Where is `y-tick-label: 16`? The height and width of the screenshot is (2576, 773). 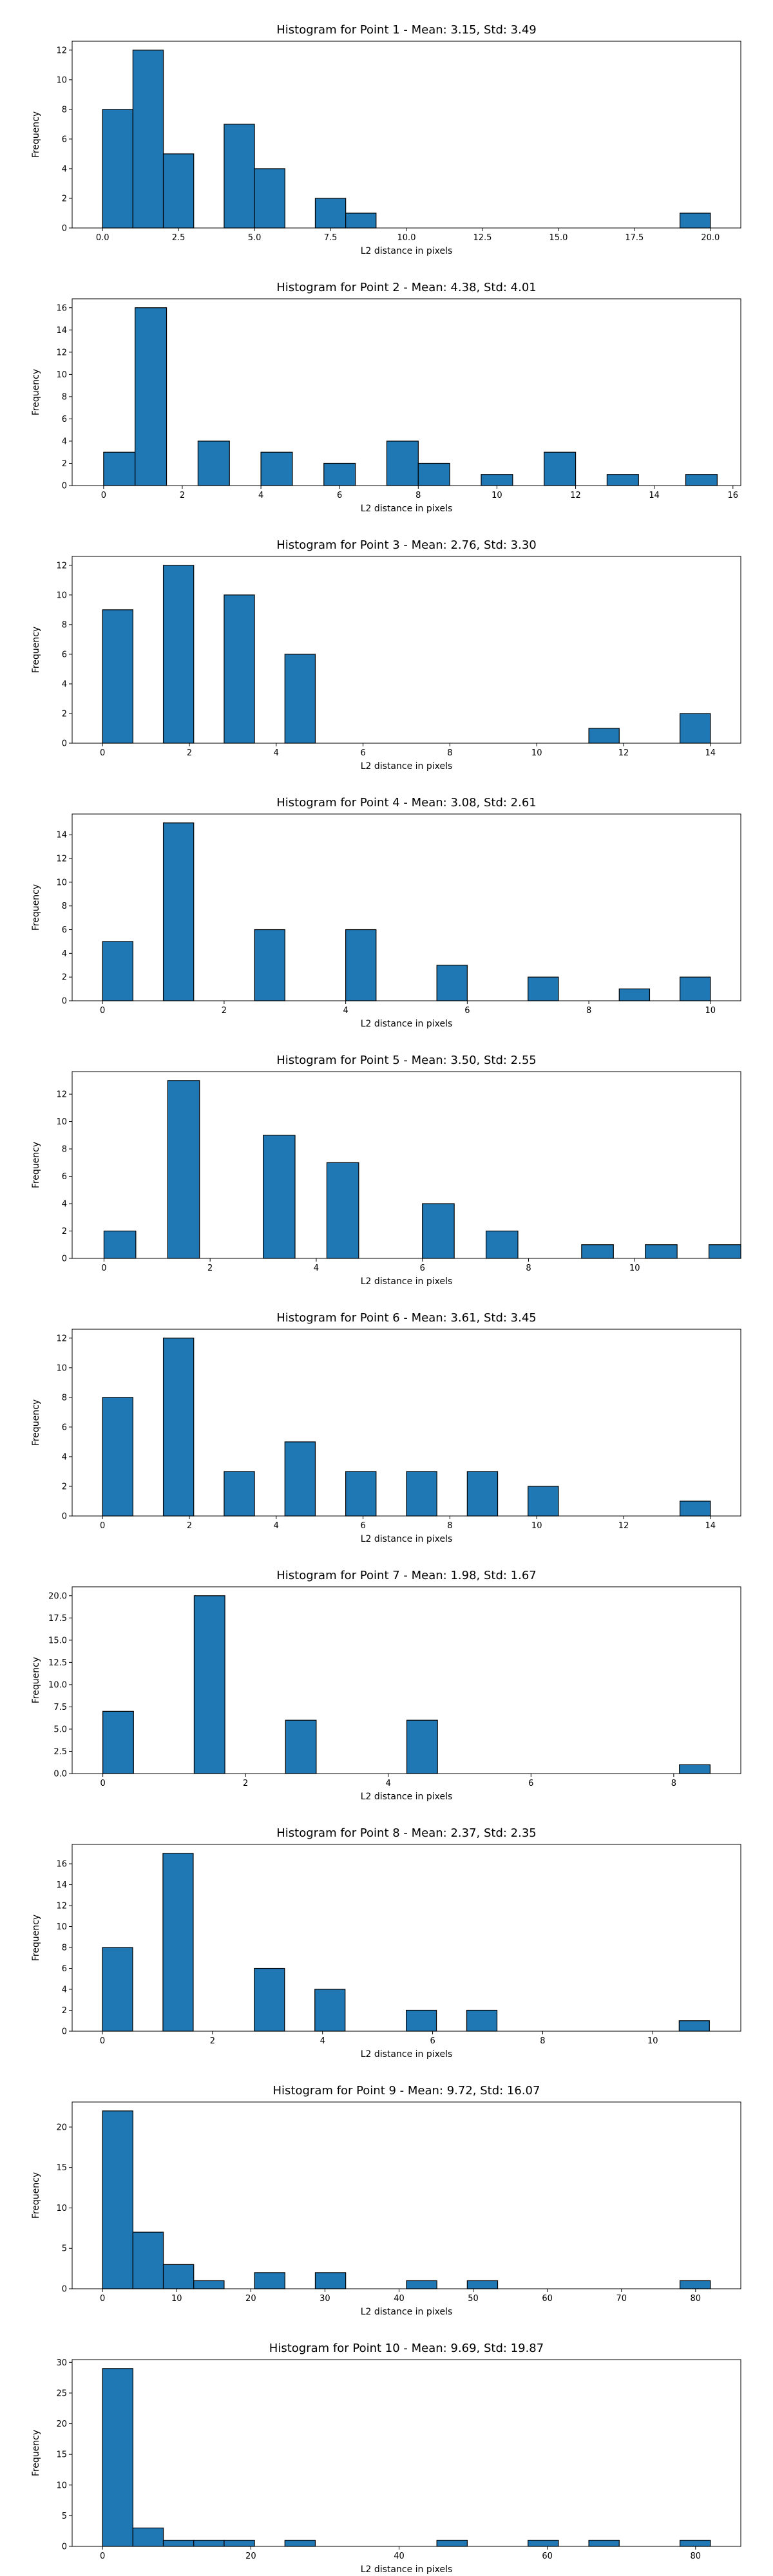
y-tick-label: 16 is located at coordinates (61, 308).